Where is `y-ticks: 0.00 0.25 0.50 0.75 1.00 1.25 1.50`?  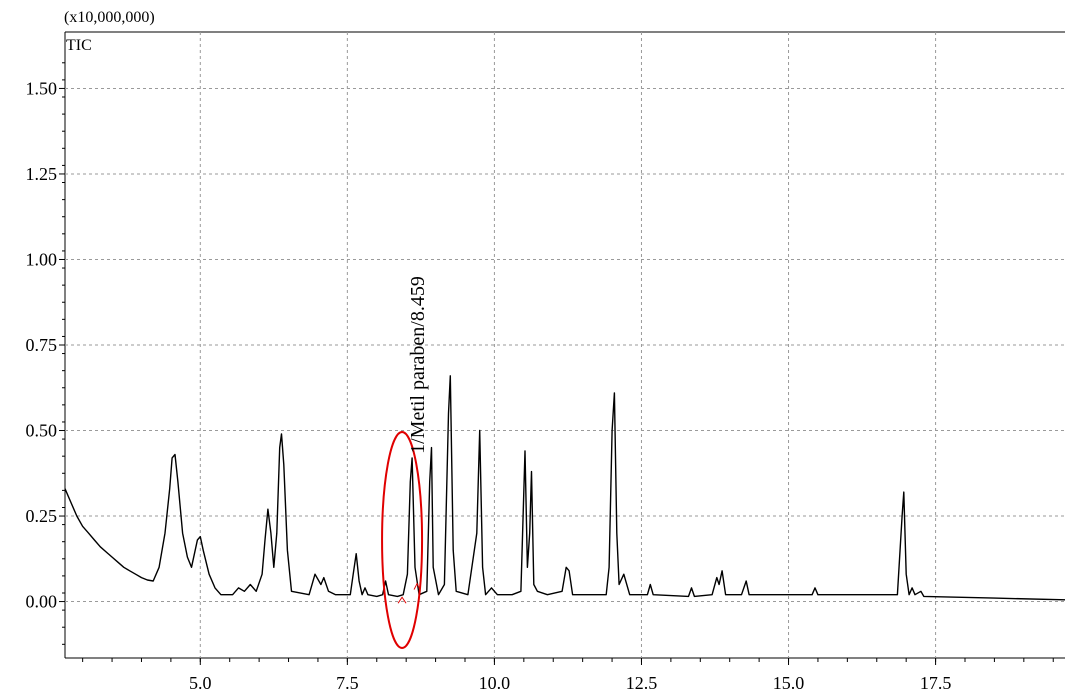 y-ticks: 0.00 0.25 0.50 0.75 1.00 1.25 1.50 is located at coordinates (45, 353).